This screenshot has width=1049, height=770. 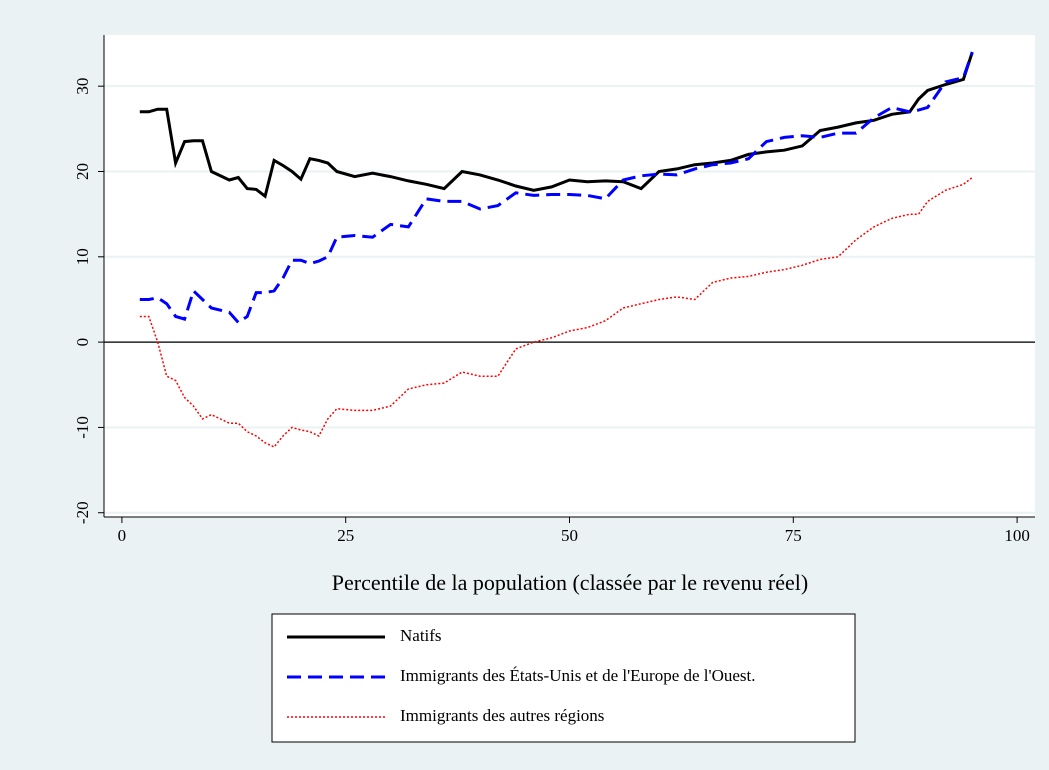 I want to click on x-tick-label: 50, so click(x=569, y=535).